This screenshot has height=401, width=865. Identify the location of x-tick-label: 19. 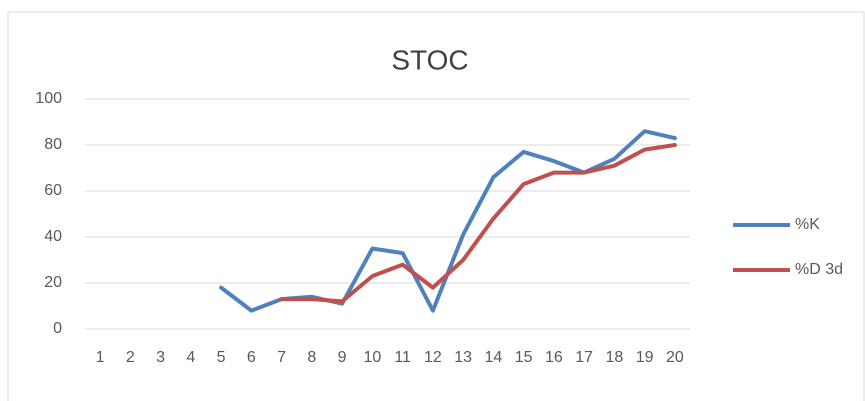
(645, 357).